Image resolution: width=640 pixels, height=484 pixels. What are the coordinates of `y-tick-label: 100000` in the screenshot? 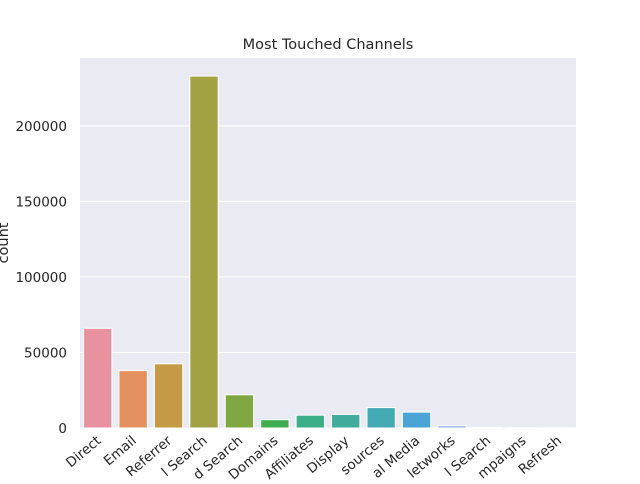 It's located at (41, 278).